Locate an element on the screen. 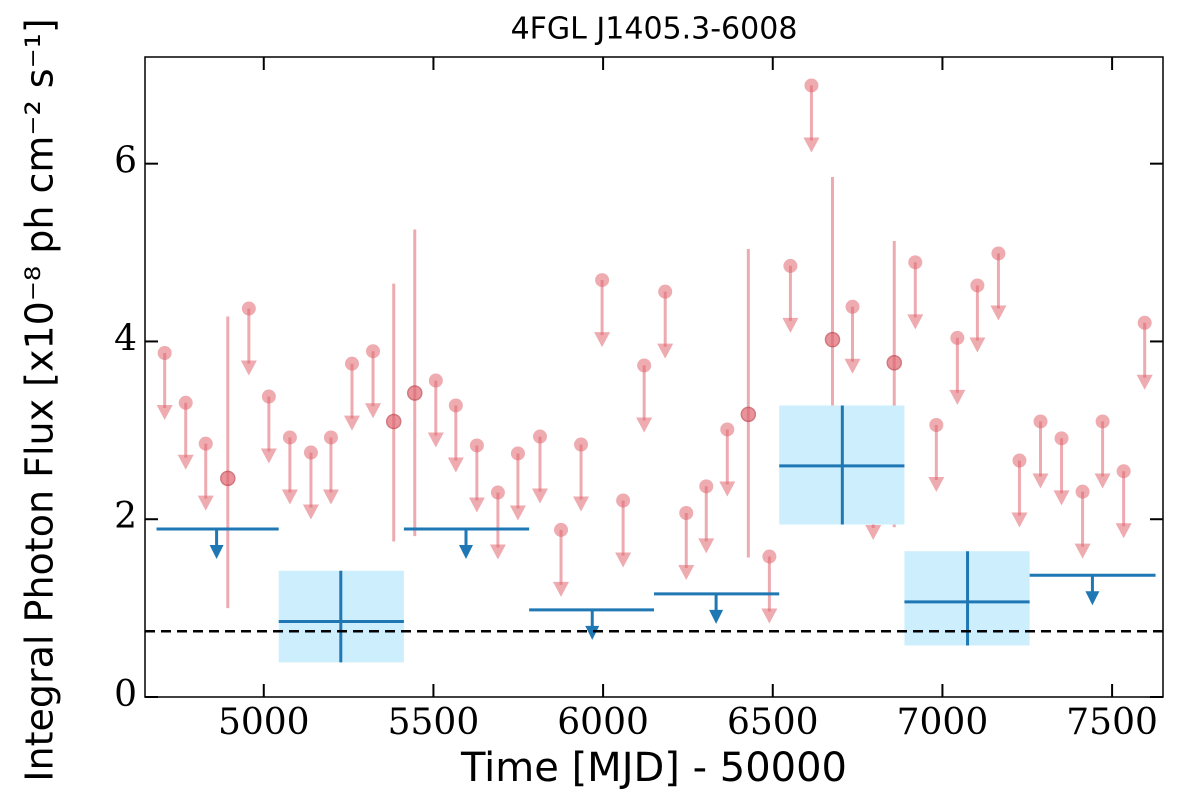 The height and width of the screenshot is (800, 1200). y-tick-label: 0 is located at coordinates (125, 694).